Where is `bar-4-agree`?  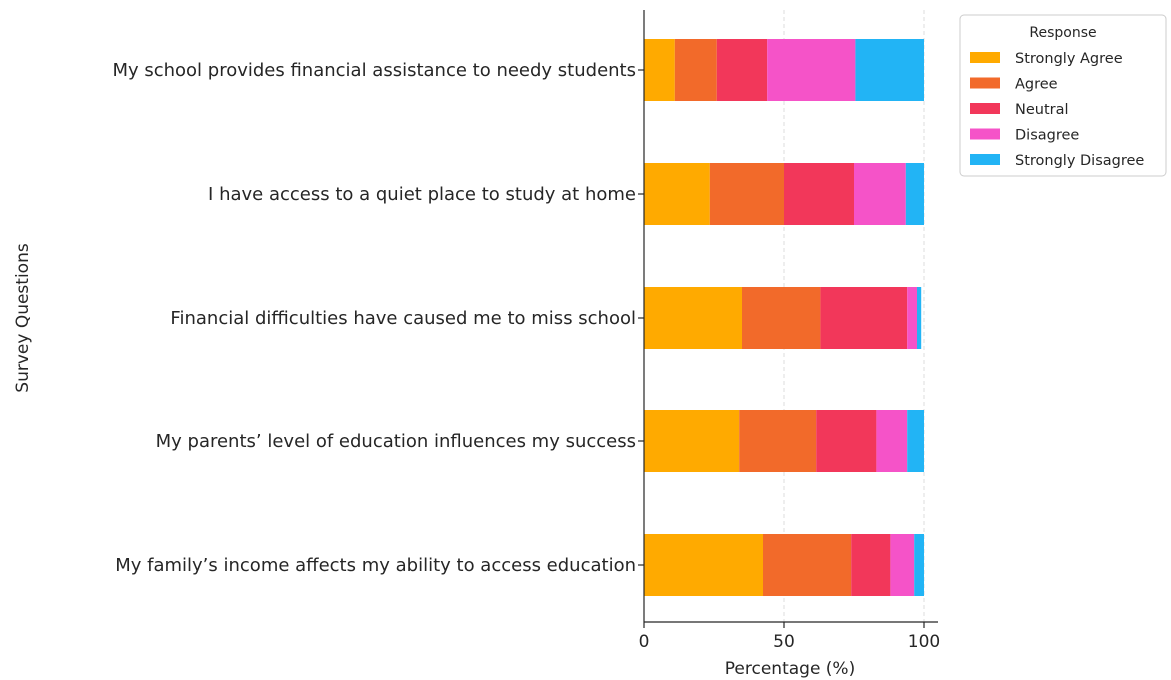
bar-4-agree is located at coordinates (778, 441).